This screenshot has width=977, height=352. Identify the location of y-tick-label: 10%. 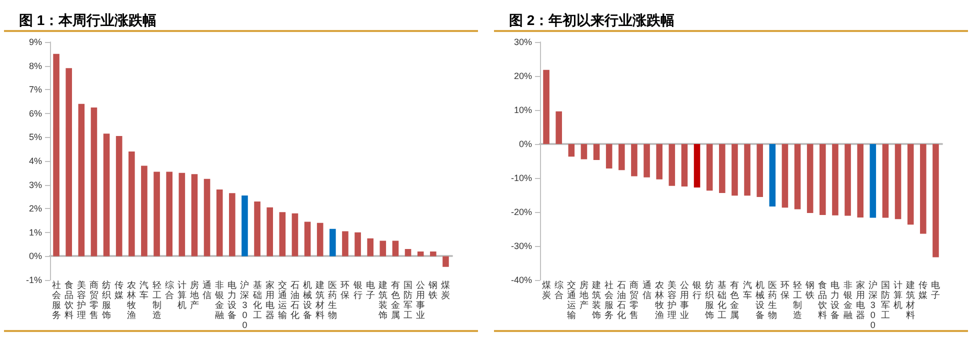
(523, 110).